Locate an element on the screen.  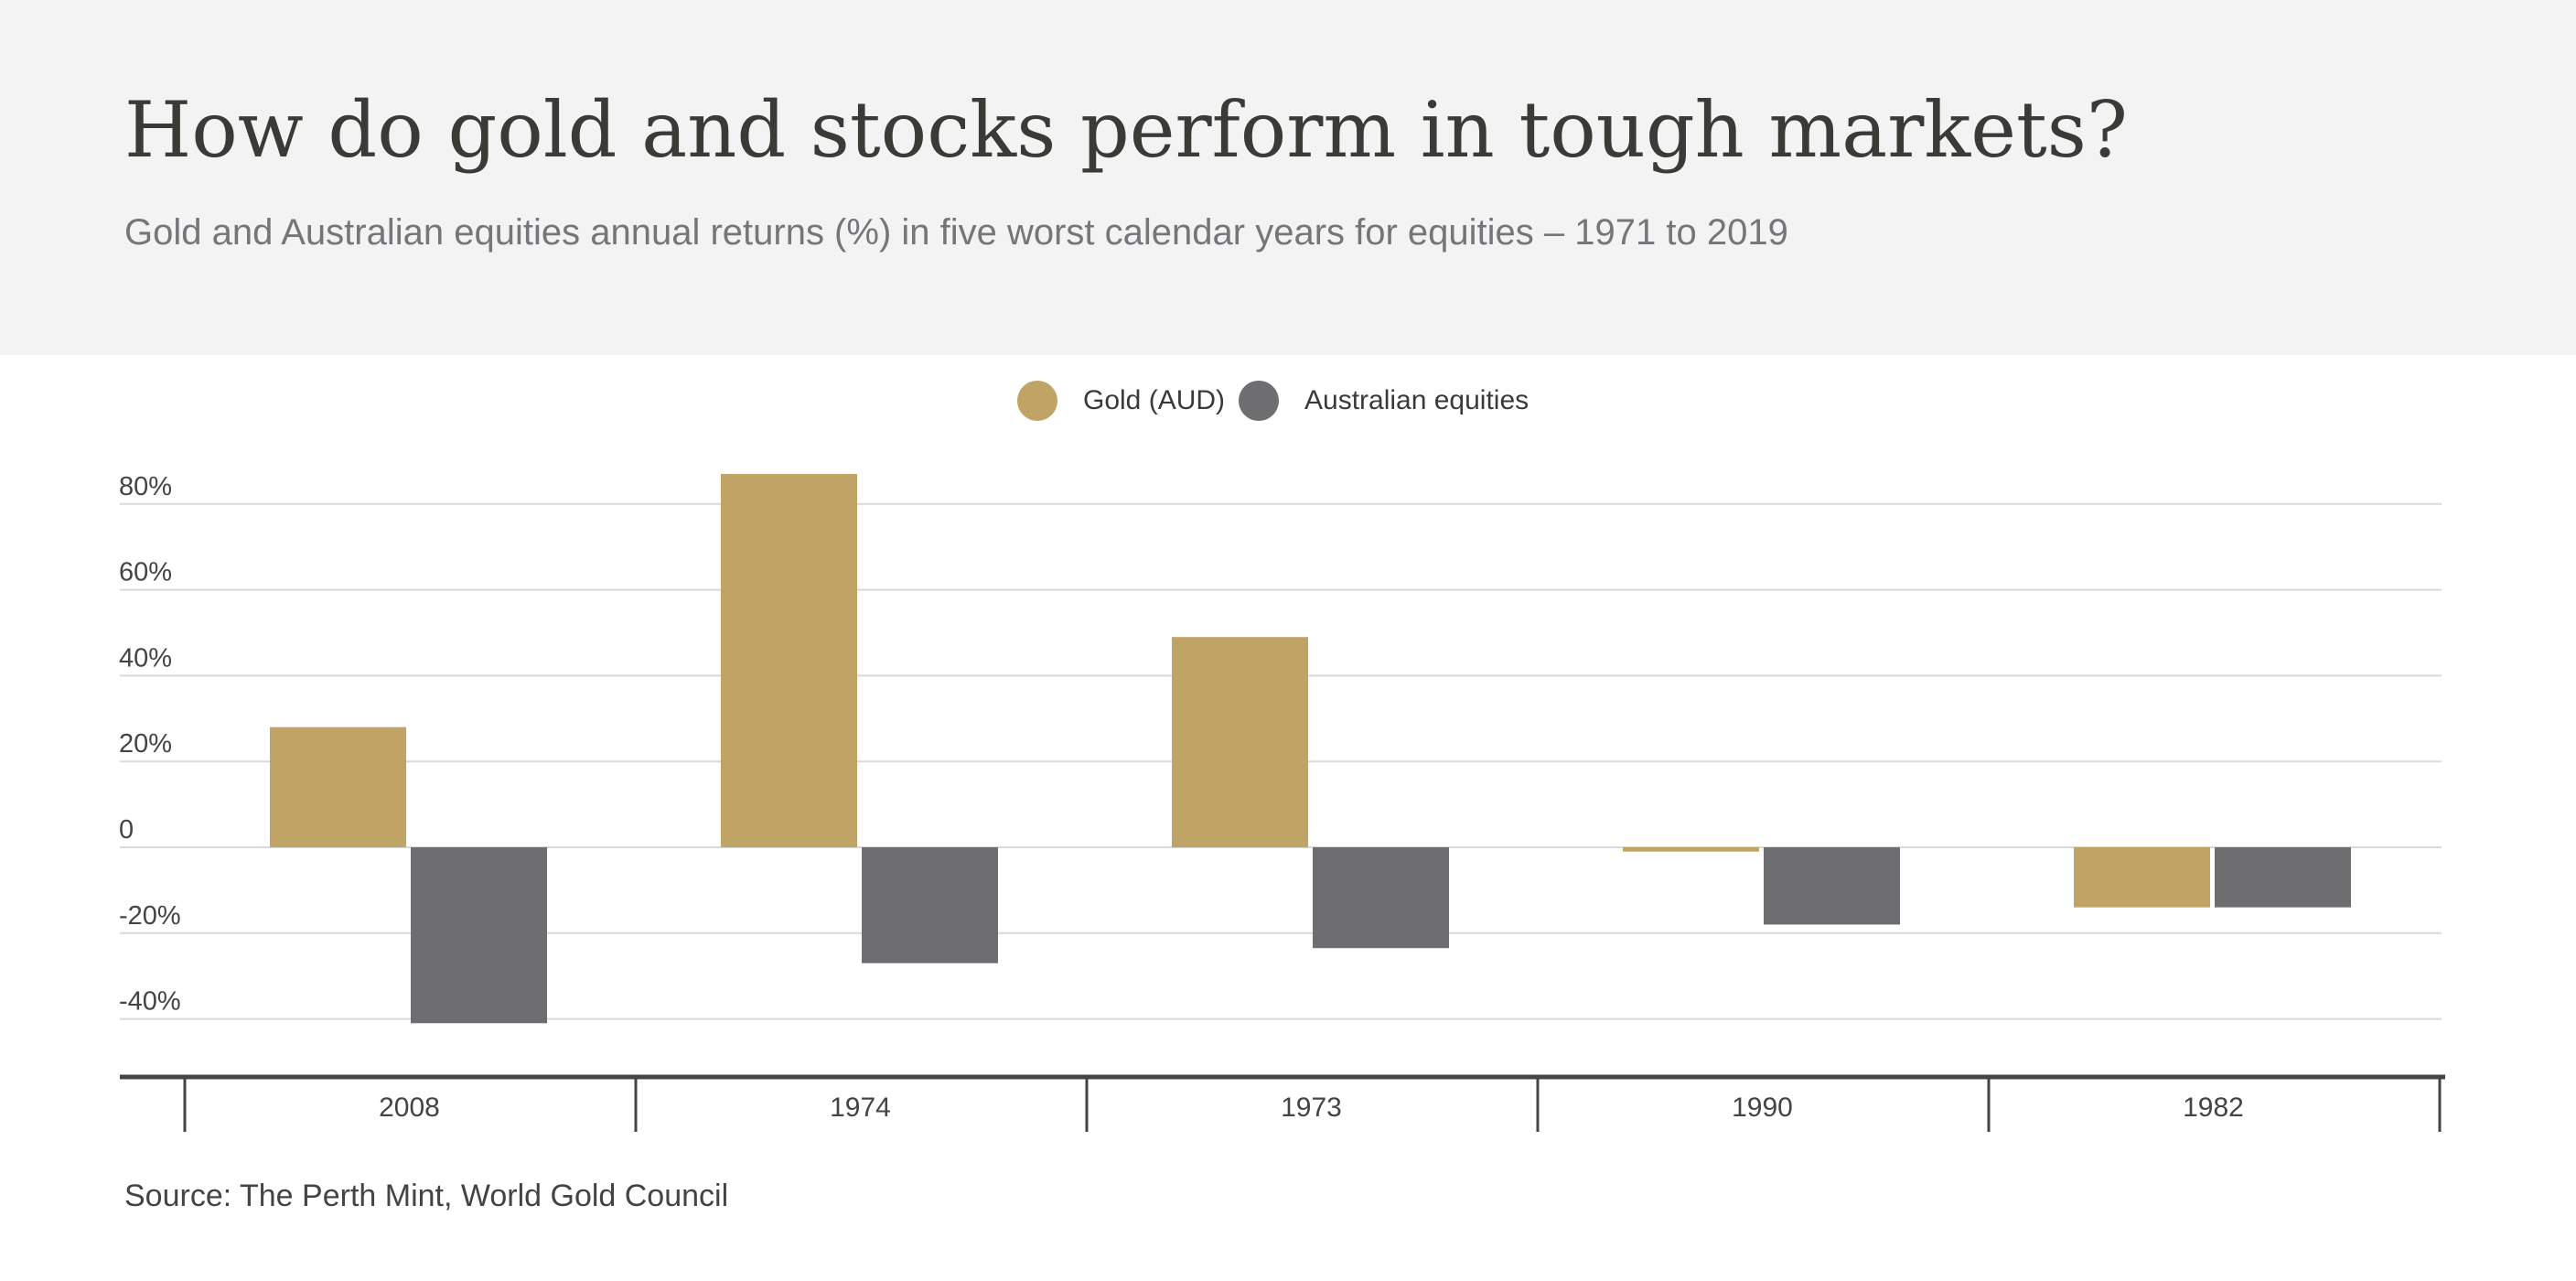
y-tick-label: 20% is located at coordinates (145, 744).